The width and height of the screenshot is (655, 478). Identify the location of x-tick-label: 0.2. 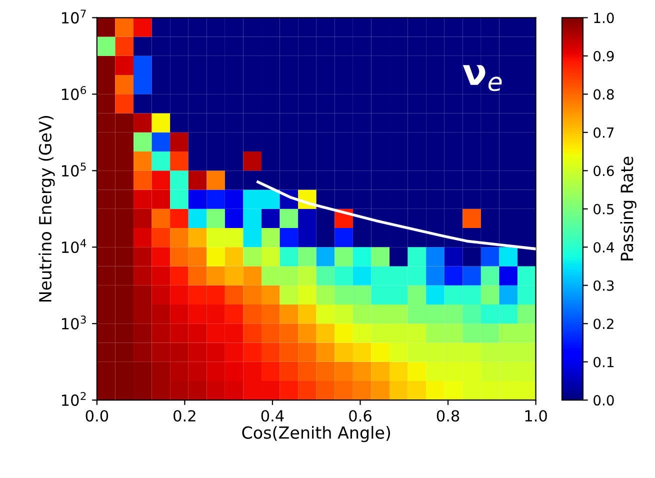
(185, 416).